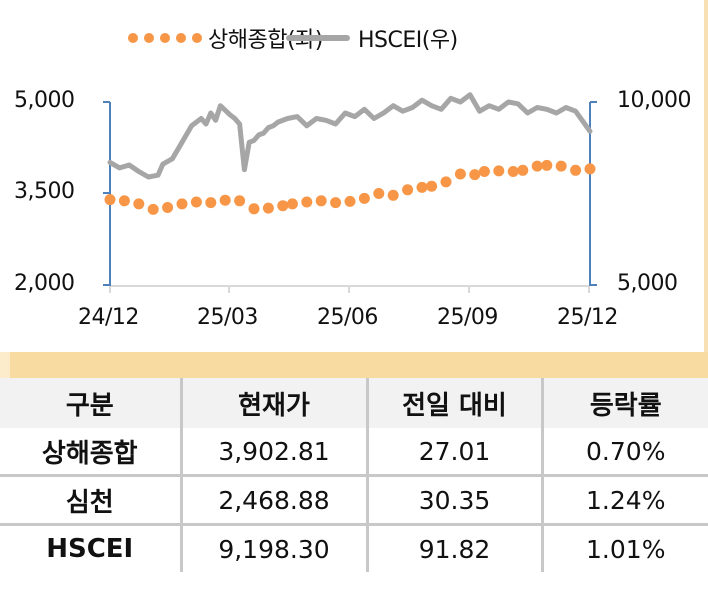 The image size is (708, 590). Describe the element at coordinates (91, 547) in the screenshot. I see `row-label: HSCEI` at that location.